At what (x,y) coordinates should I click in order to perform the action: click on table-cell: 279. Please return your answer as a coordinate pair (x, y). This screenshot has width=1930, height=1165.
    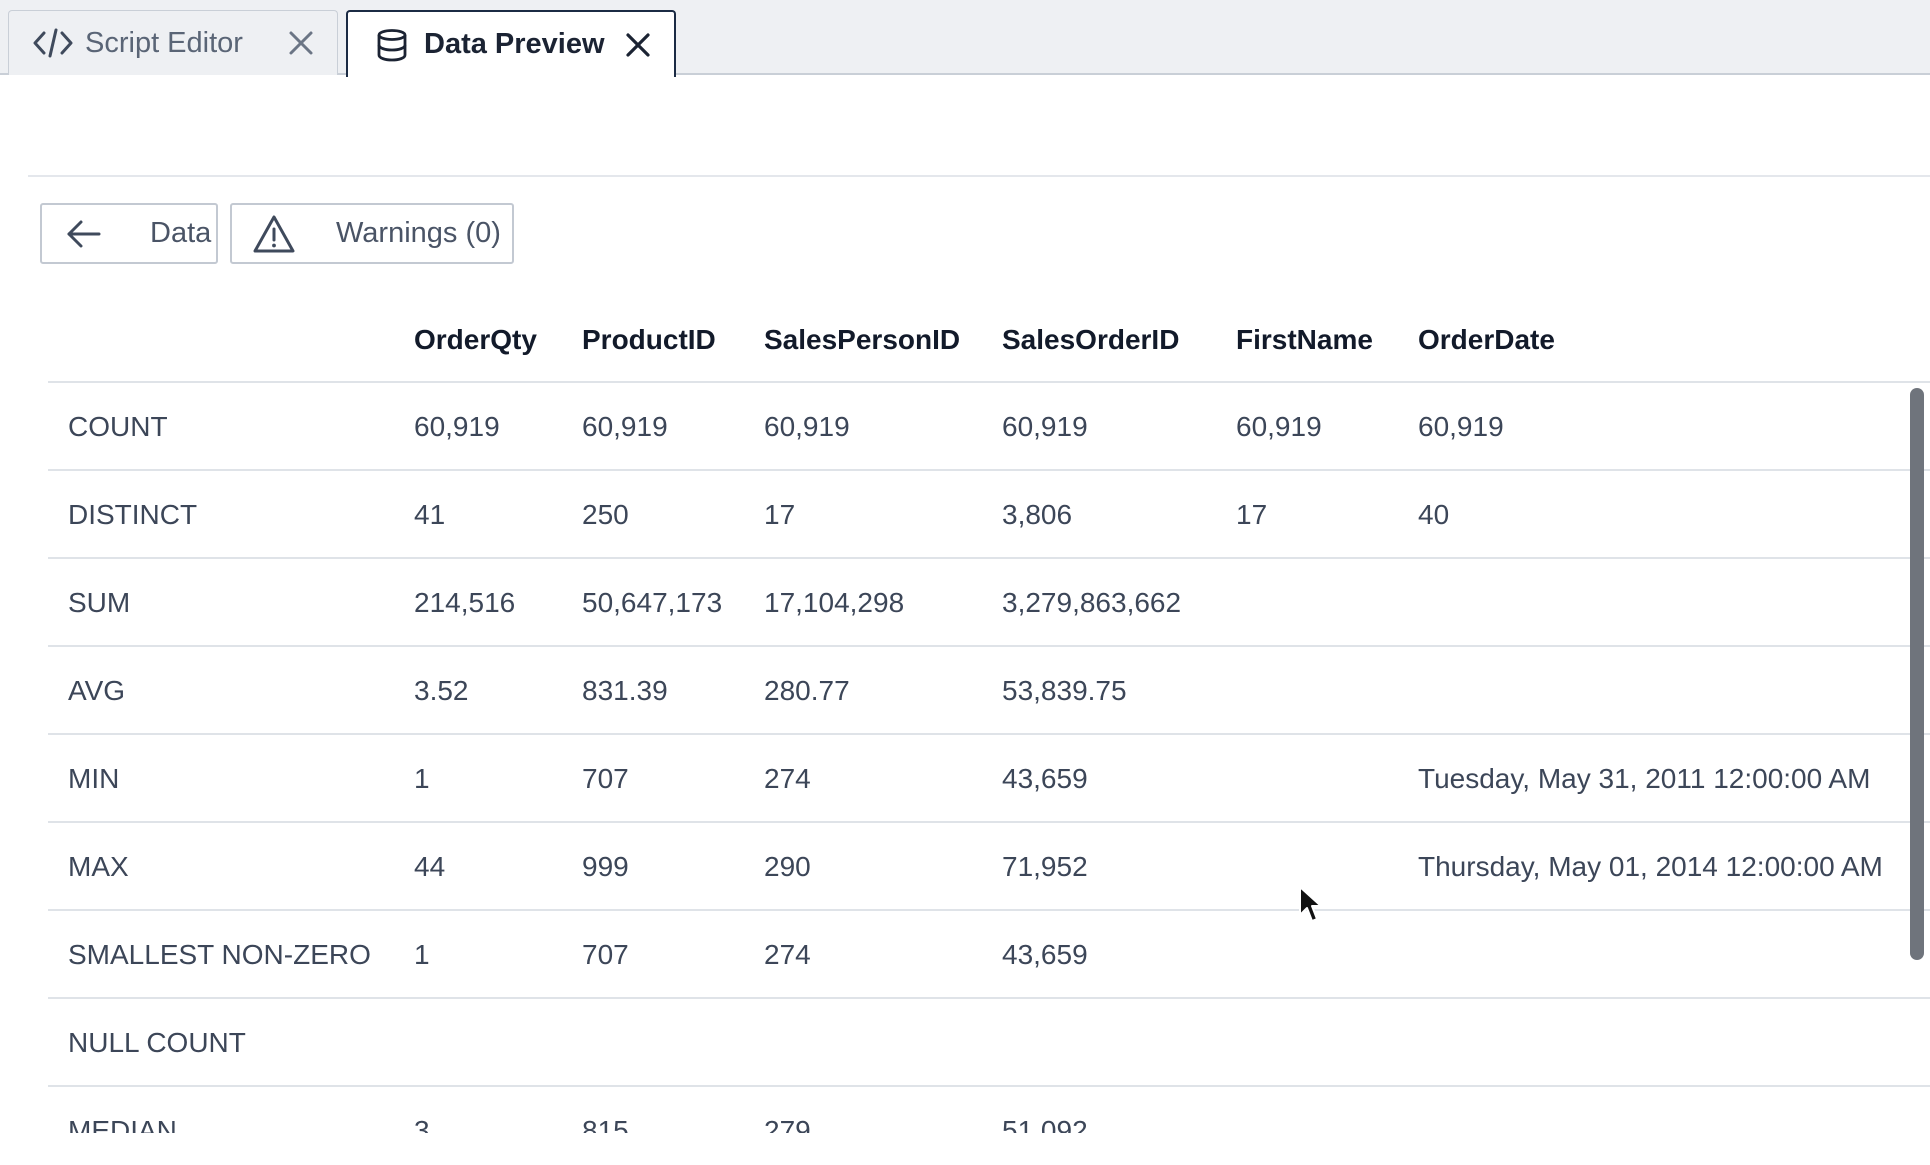
    Looking at the image, I should click on (787, 1124).